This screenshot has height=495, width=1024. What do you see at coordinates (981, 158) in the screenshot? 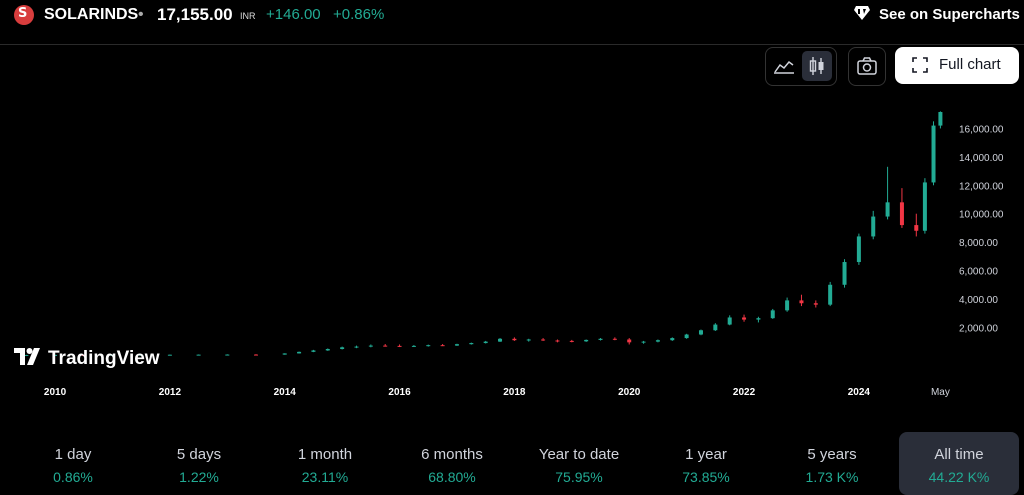
I see `y-tick-label: 14,000.00` at bounding box center [981, 158].